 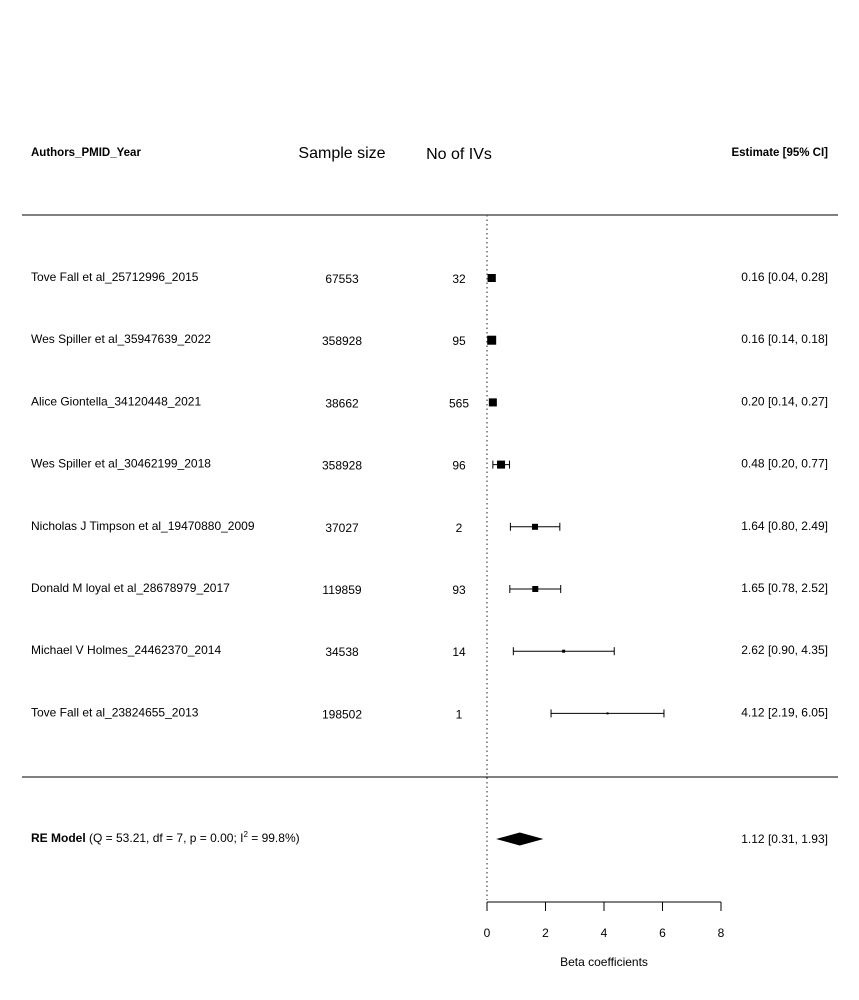 I want to click on study-label: Tove Fall et al_23824655_2013, so click(x=115, y=712).